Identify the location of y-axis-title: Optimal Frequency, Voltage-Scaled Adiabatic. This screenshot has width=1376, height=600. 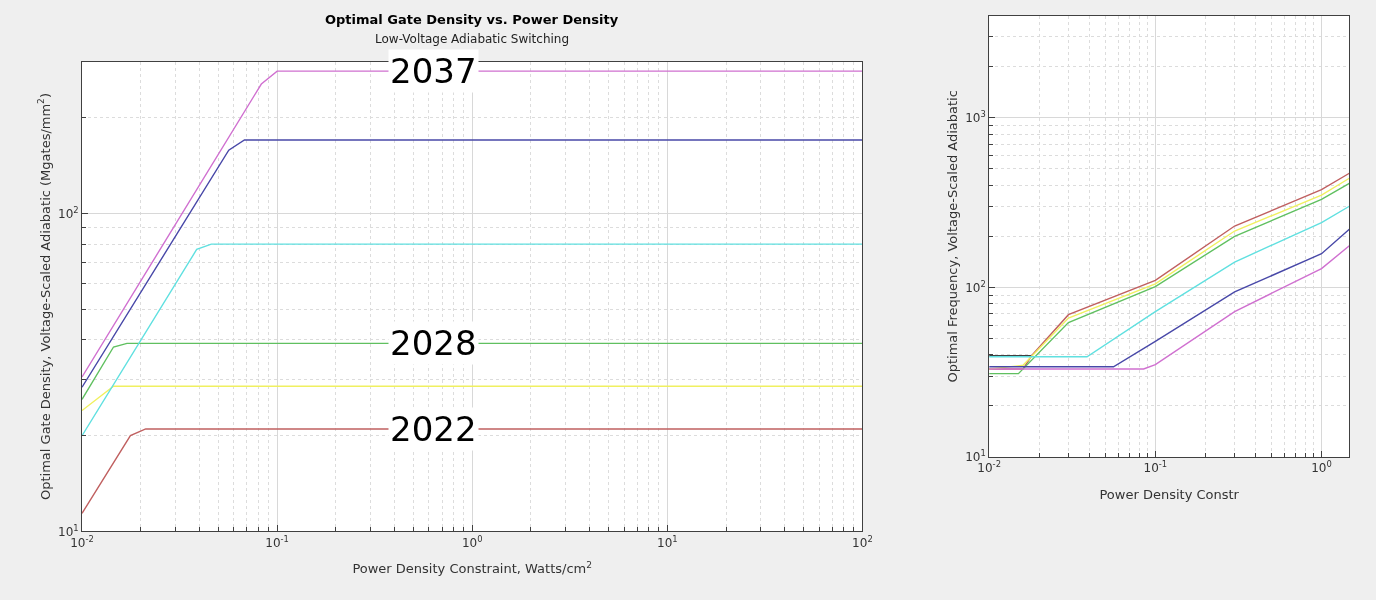
(953, 236).